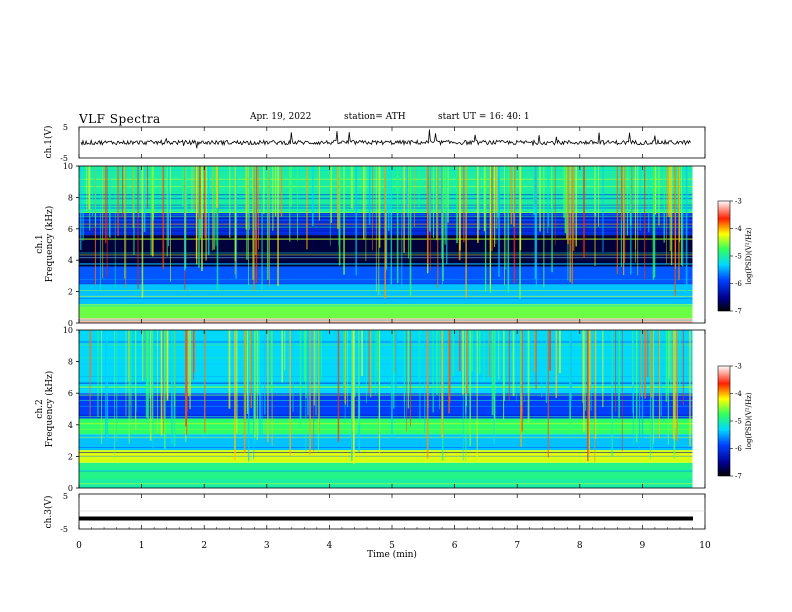  Describe the element at coordinates (330, 546) in the screenshot. I see `time-tick-4: 4` at that location.